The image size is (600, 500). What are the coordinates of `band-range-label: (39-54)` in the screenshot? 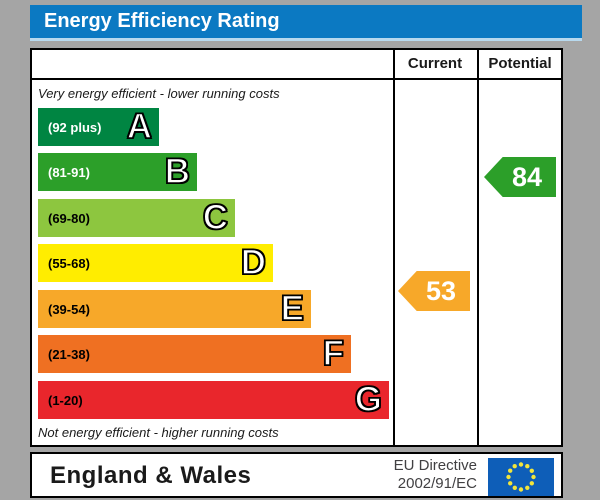 It's located at (69, 309).